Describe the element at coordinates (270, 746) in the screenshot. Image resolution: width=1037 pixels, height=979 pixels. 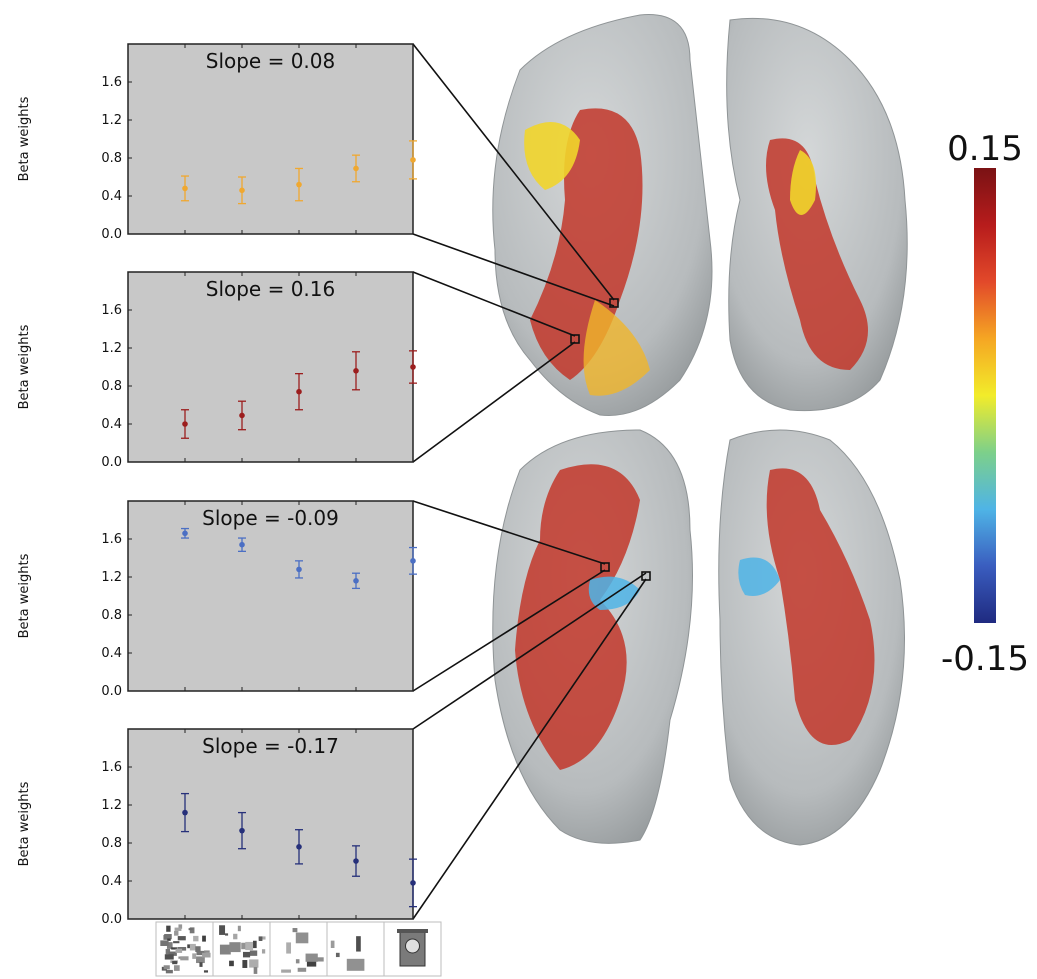
I see `slope-title: Slope = -0.17` at that location.